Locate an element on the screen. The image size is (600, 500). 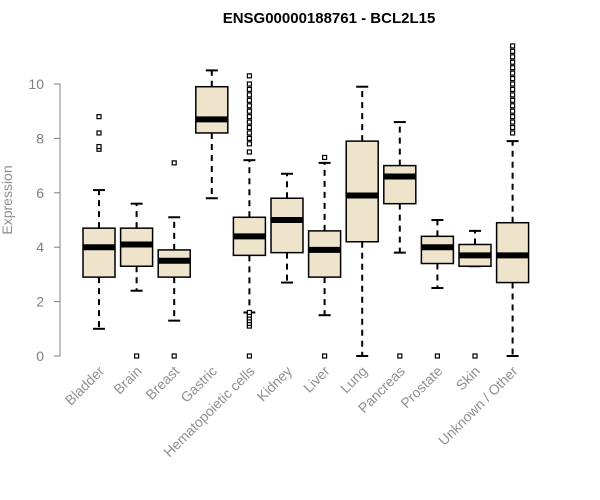
box-liver is located at coordinates (324, 256).